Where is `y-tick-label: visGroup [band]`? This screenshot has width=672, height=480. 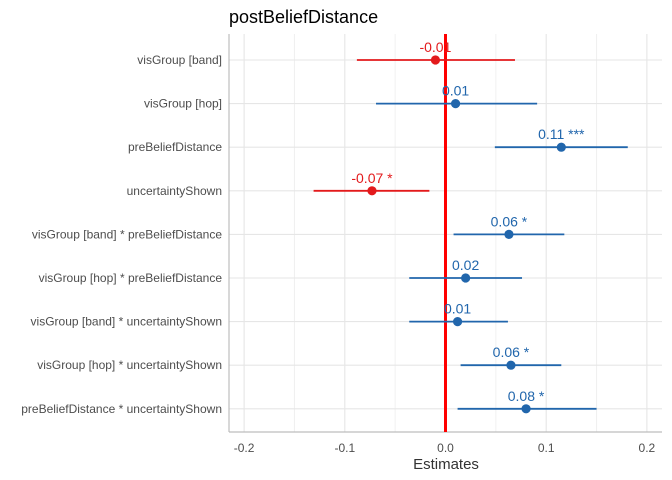 y-tick-label: visGroup [band] is located at coordinates (179, 60).